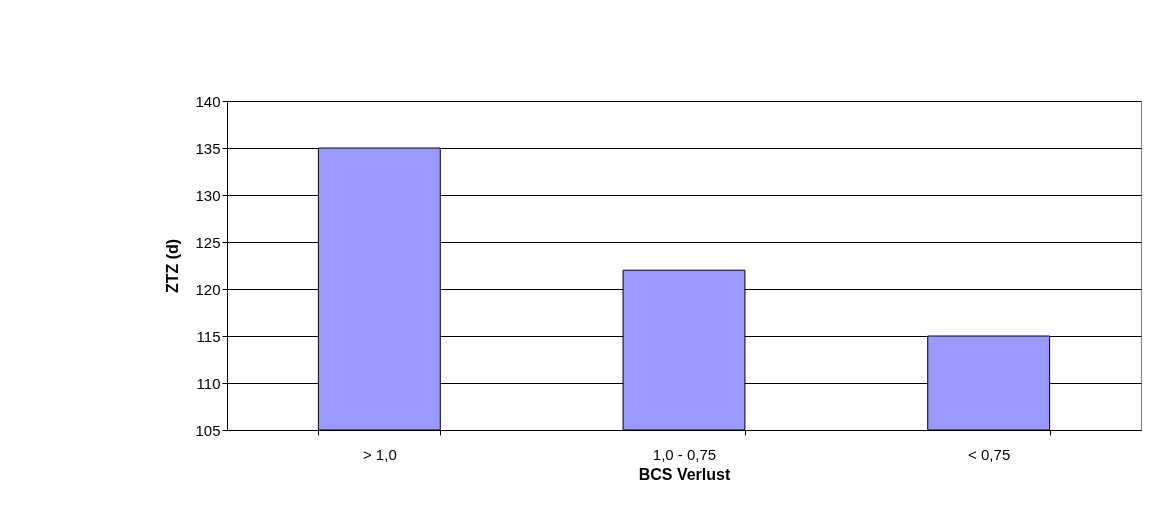 The width and height of the screenshot is (1157, 529). I want to click on y-axis-title: ZTZ (d), so click(173, 266).